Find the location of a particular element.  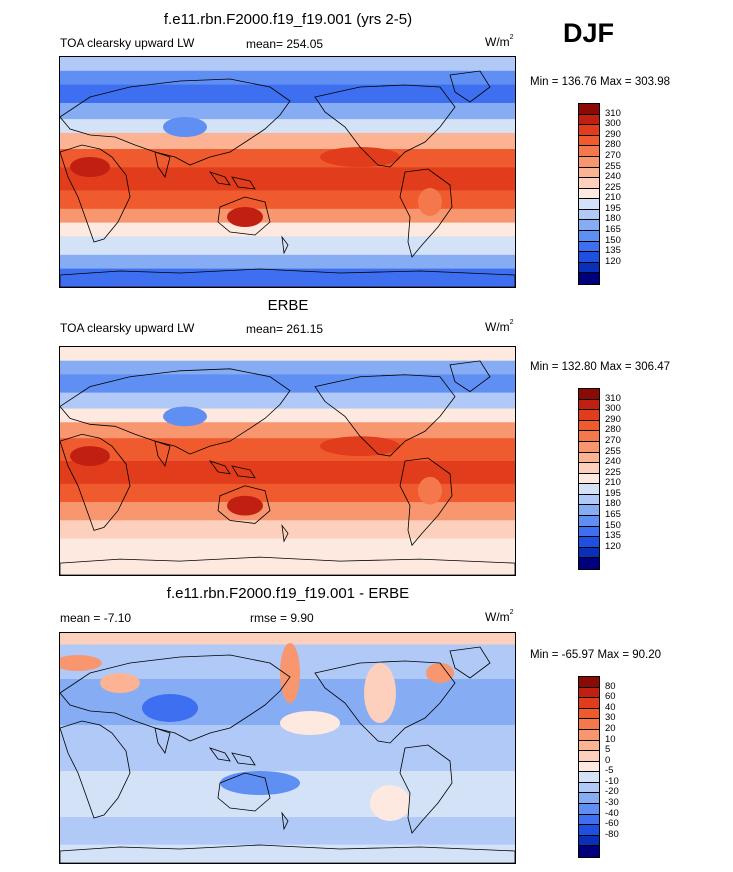

variable-label: TOA clearsky upward LW is located at coordinates (127, 43).